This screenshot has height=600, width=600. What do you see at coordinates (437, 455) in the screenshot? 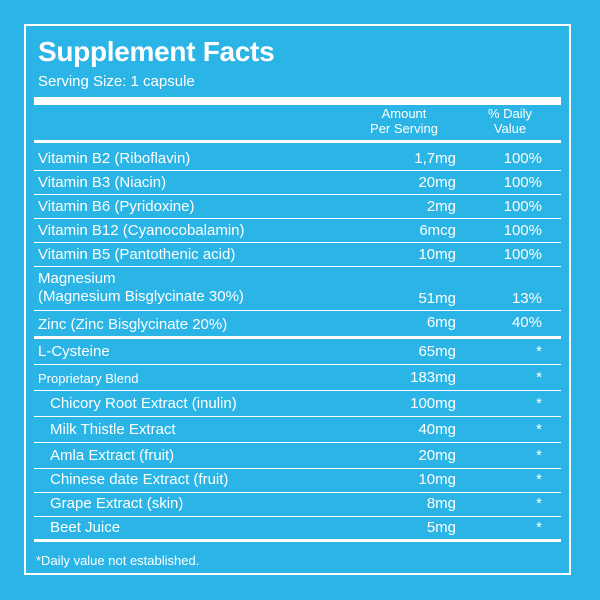
I see `amla-extract-amount: 20mg` at bounding box center [437, 455].